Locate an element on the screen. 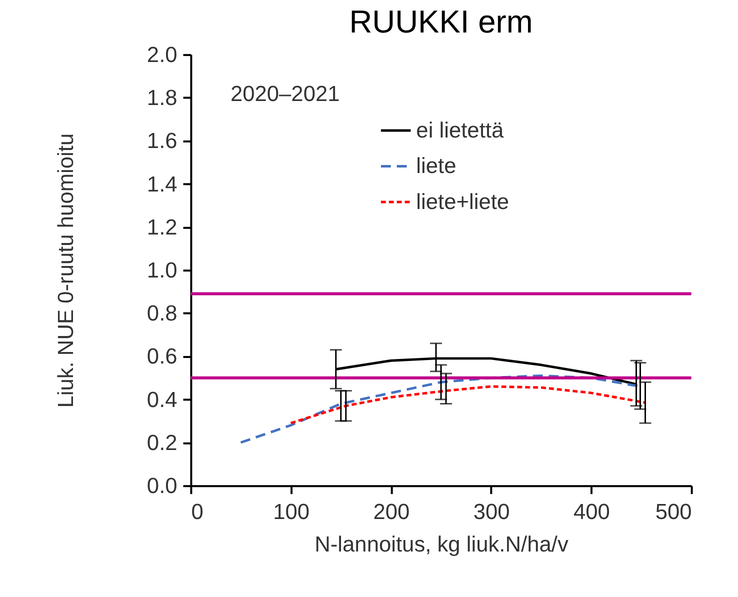 This screenshot has width=738, height=597. x-tick-label: 0 is located at coordinates (197, 511).